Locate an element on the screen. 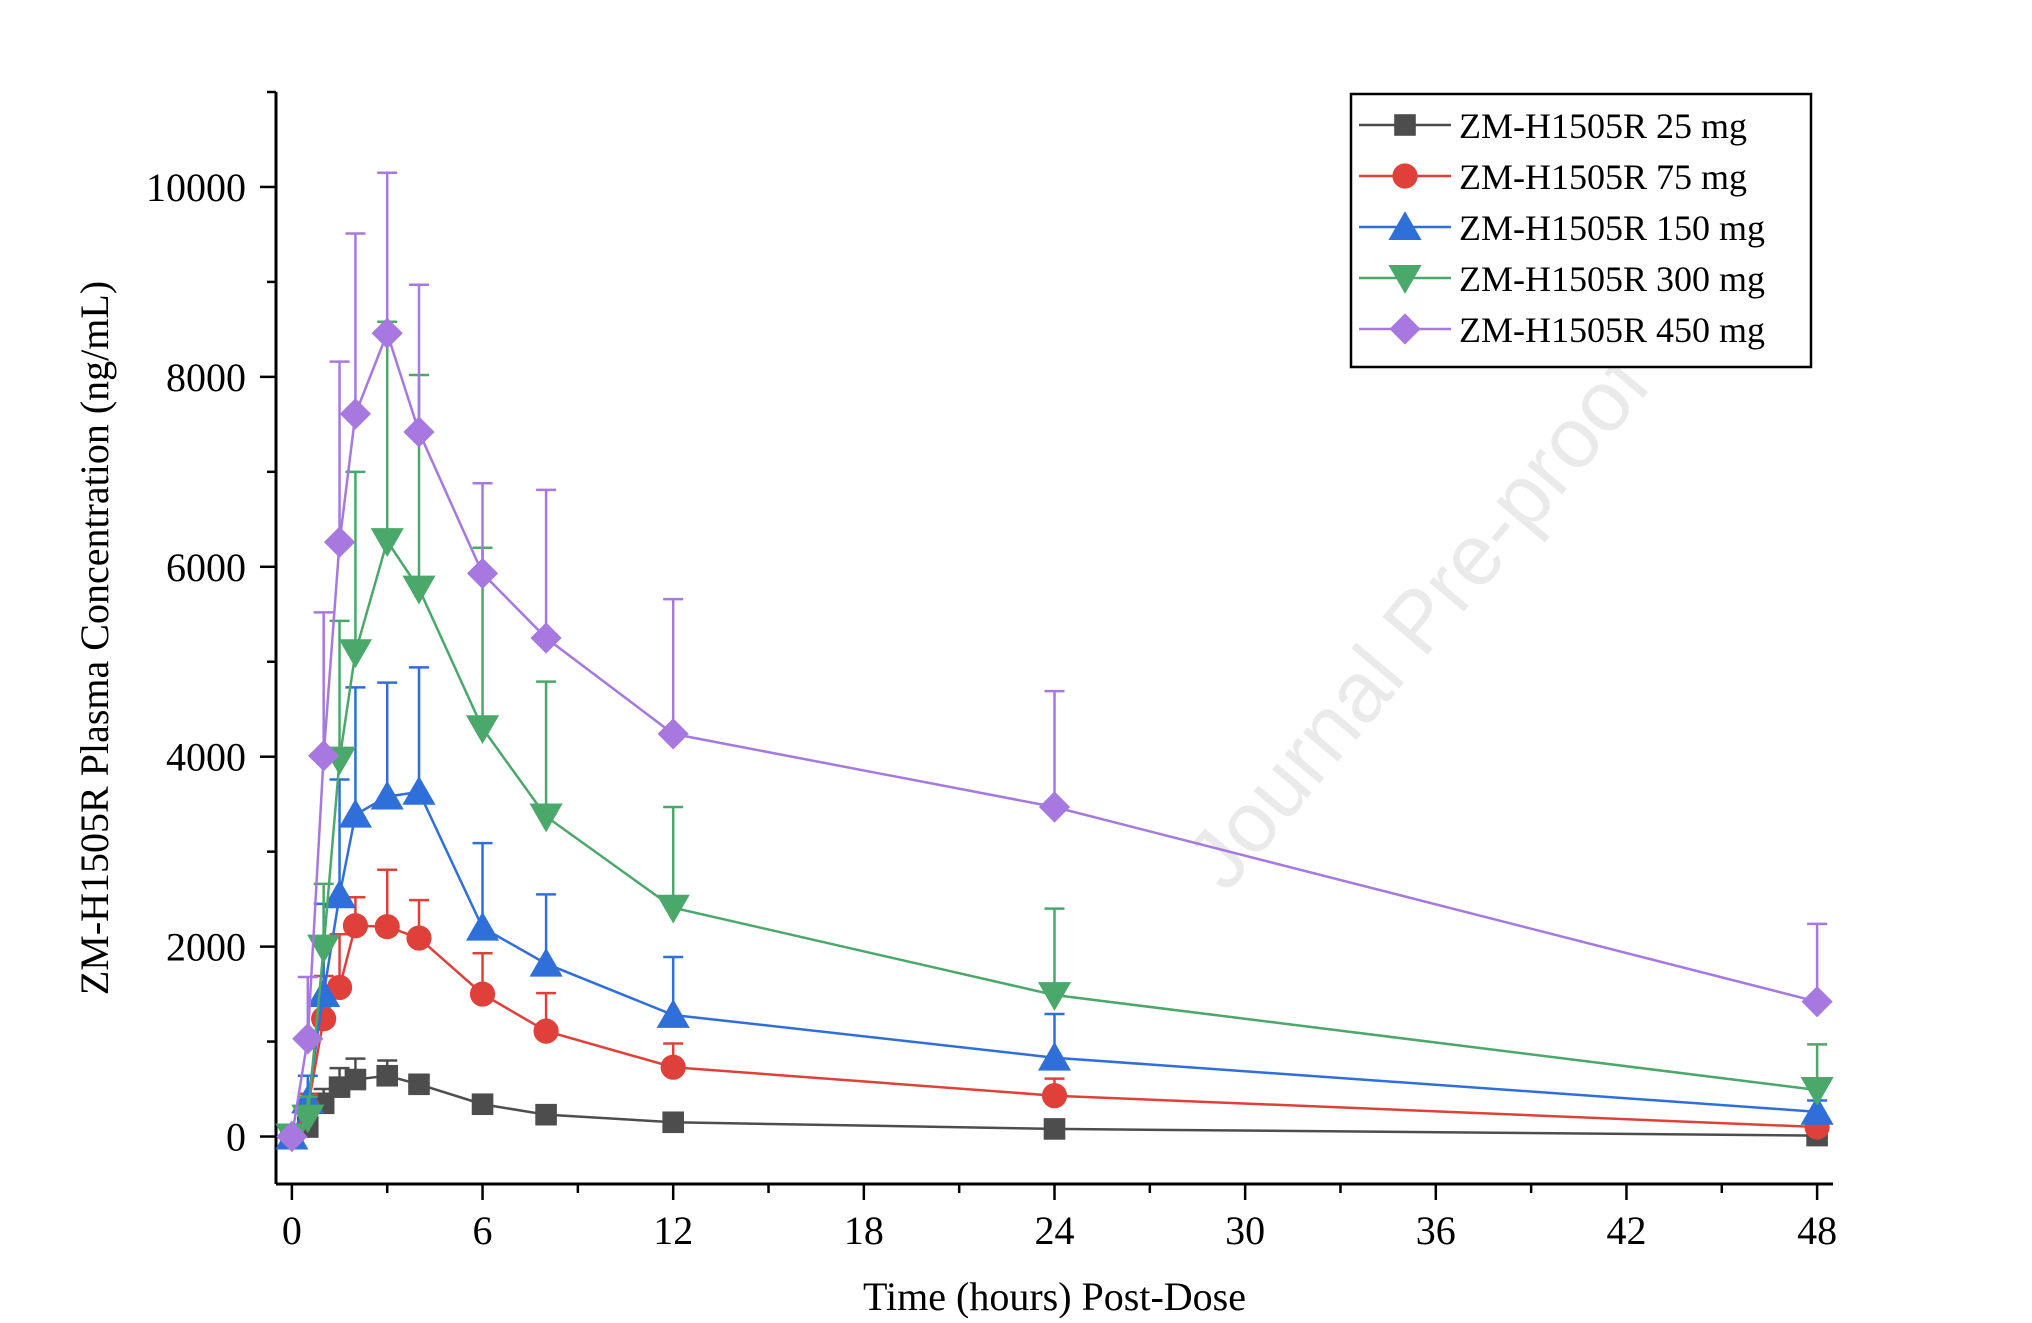 This screenshot has height=1323, width=2032. y-tick-label: 8000 is located at coordinates (206, 377).